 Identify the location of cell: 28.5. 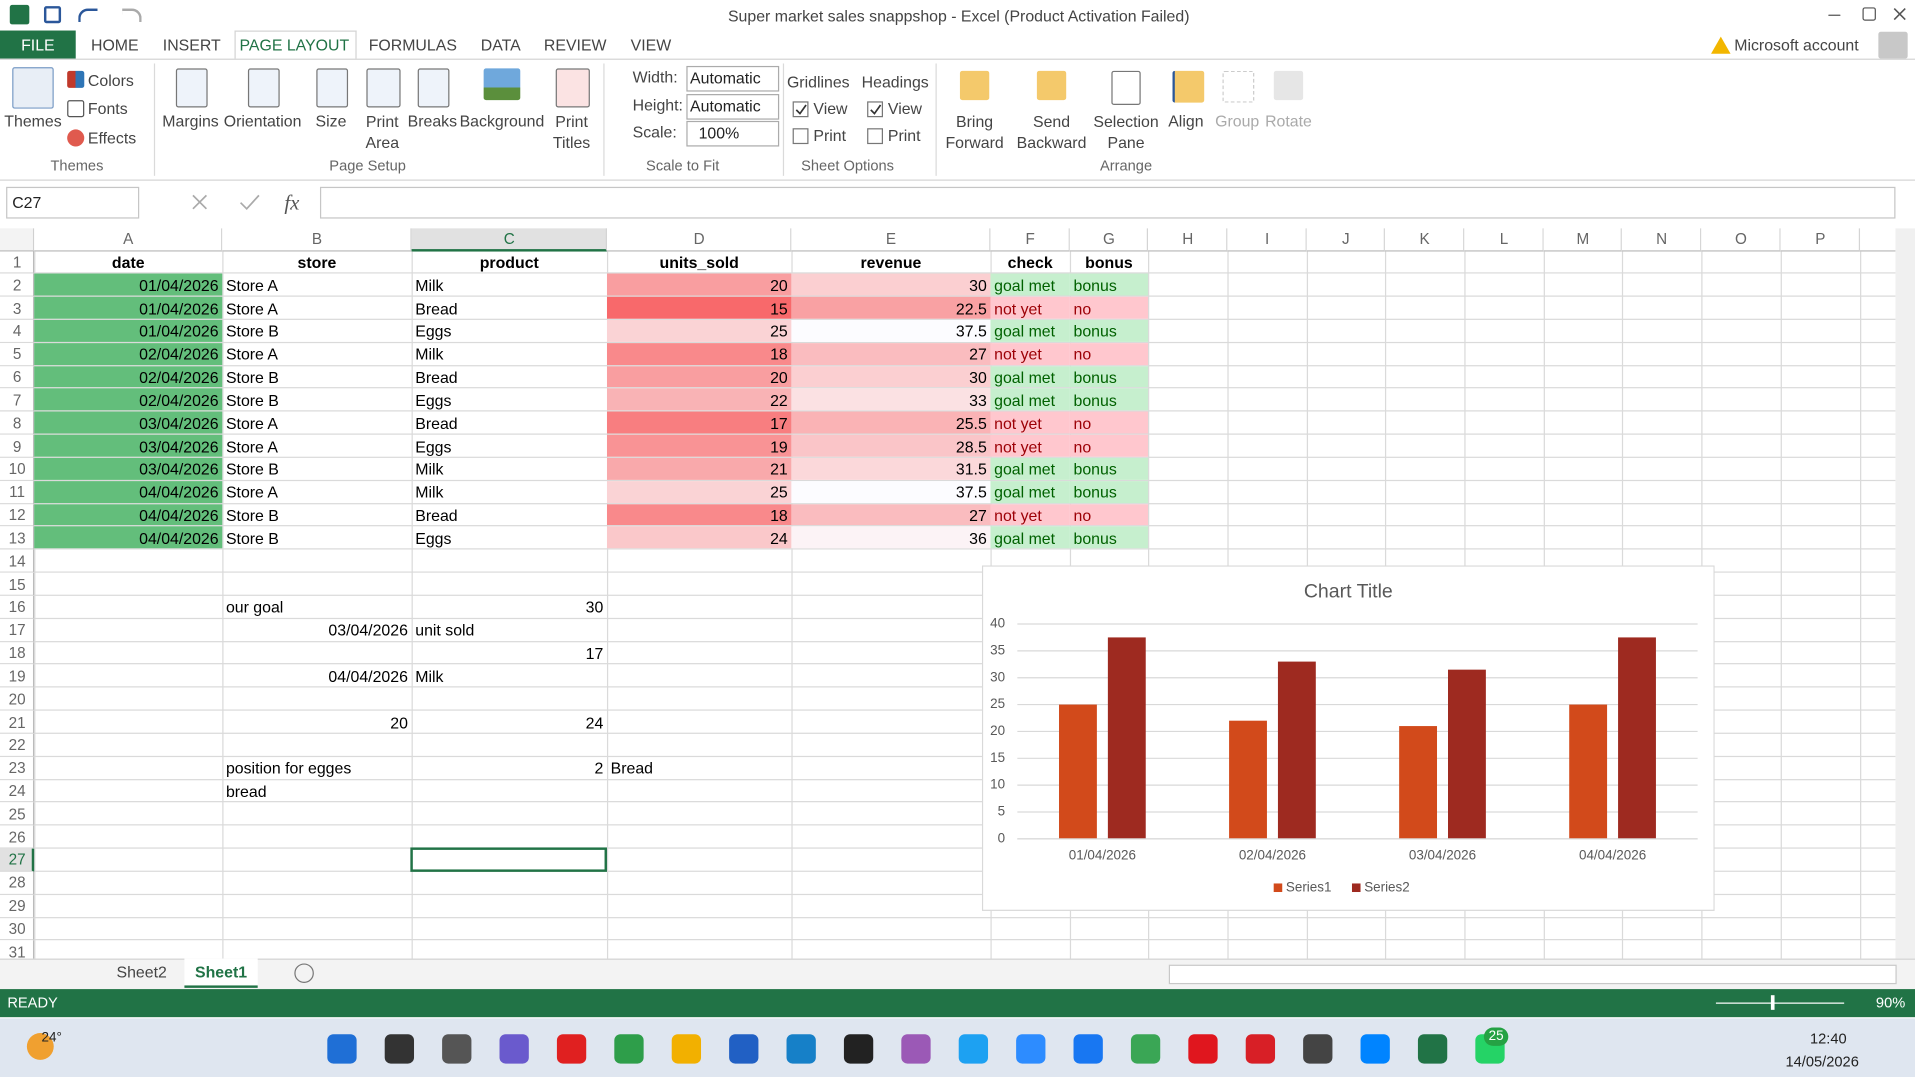
(971, 446).